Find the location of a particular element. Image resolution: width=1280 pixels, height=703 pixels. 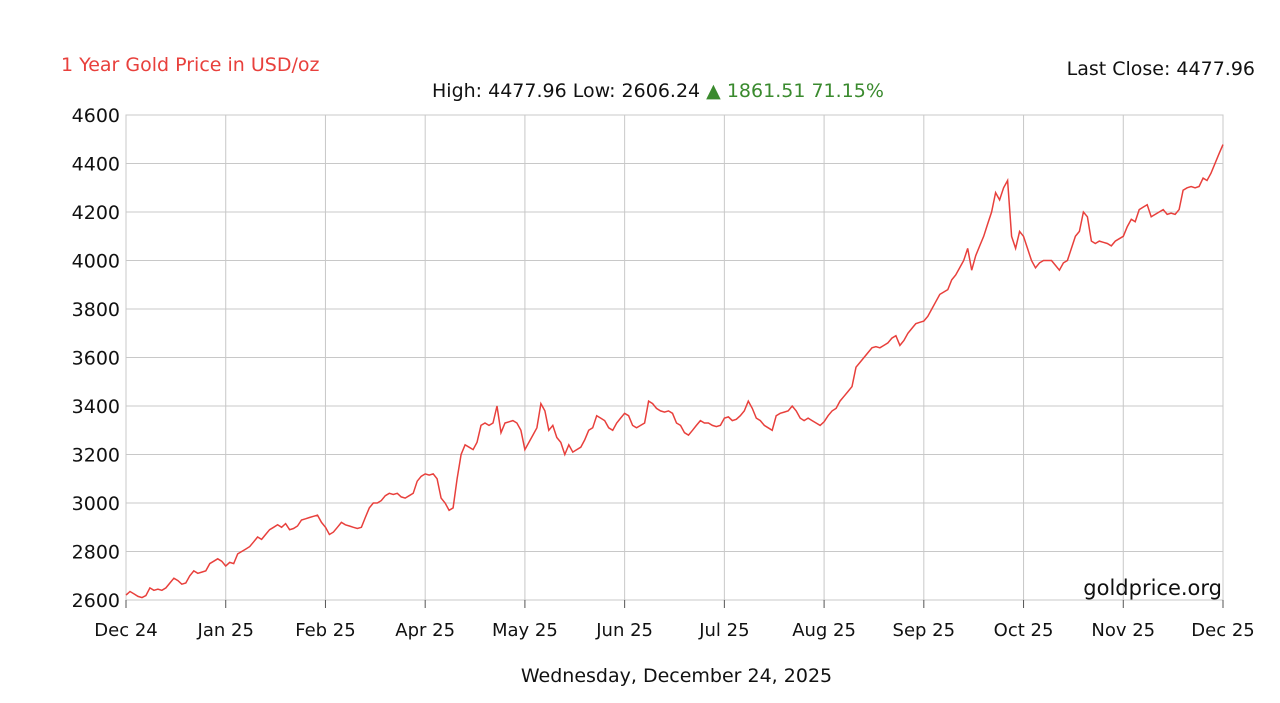

chart-title: 1 Year Gold Price in USD/oz is located at coordinates (190, 65).